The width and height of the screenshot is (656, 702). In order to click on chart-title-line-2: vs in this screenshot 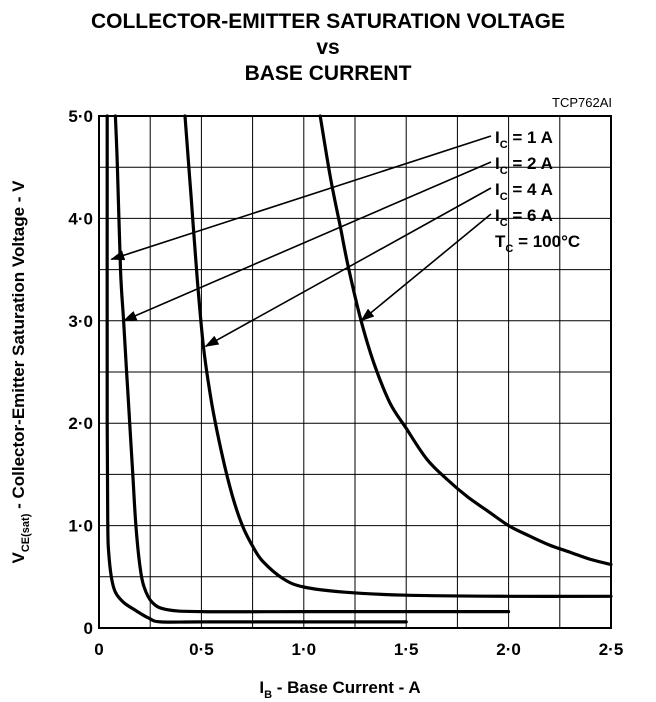, I will do `click(328, 47)`.